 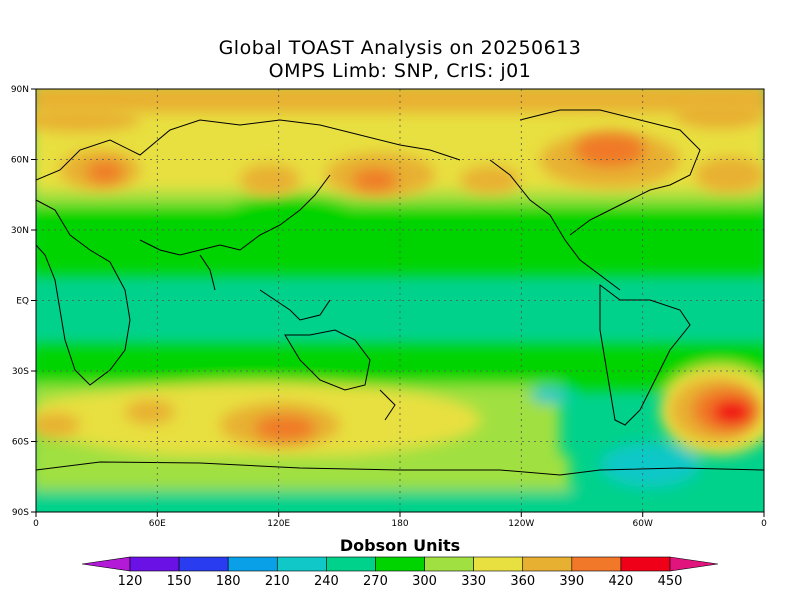 What do you see at coordinates (278, 524) in the screenshot?
I see `lon-label-120e: 120E` at bounding box center [278, 524].